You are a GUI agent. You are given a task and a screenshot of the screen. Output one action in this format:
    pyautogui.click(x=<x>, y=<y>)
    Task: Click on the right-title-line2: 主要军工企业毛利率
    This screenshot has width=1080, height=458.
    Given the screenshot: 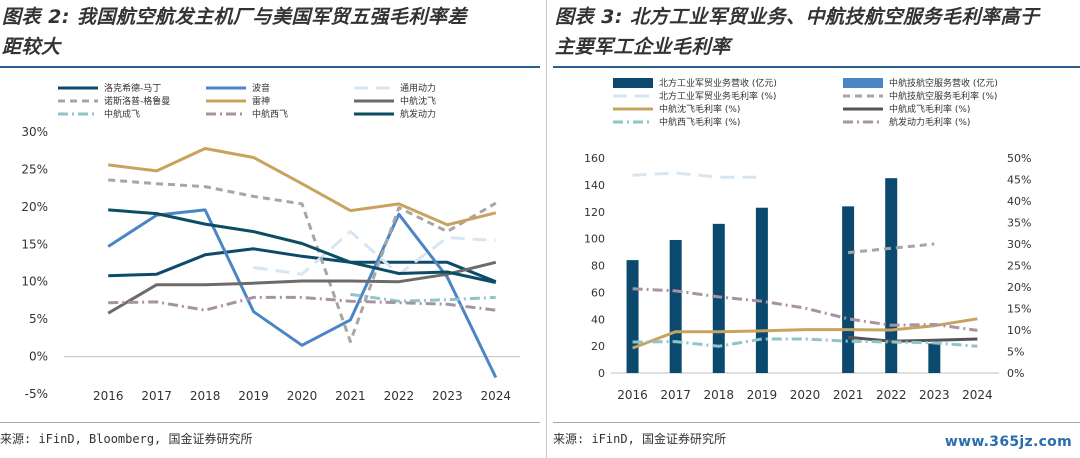 What is the action you would take?
    pyautogui.click(x=643, y=47)
    